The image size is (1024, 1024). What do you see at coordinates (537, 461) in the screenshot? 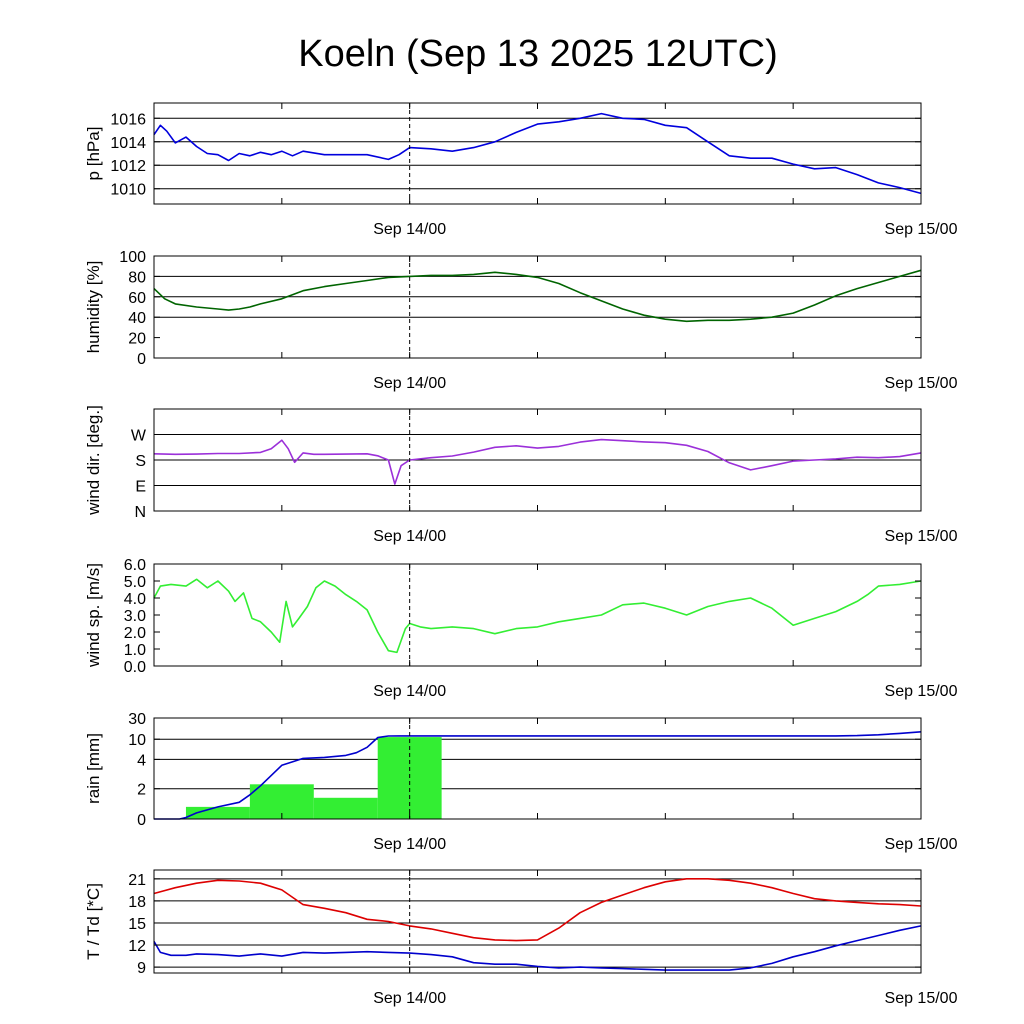
I see `series-line-wind-direction` at bounding box center [537, 461].